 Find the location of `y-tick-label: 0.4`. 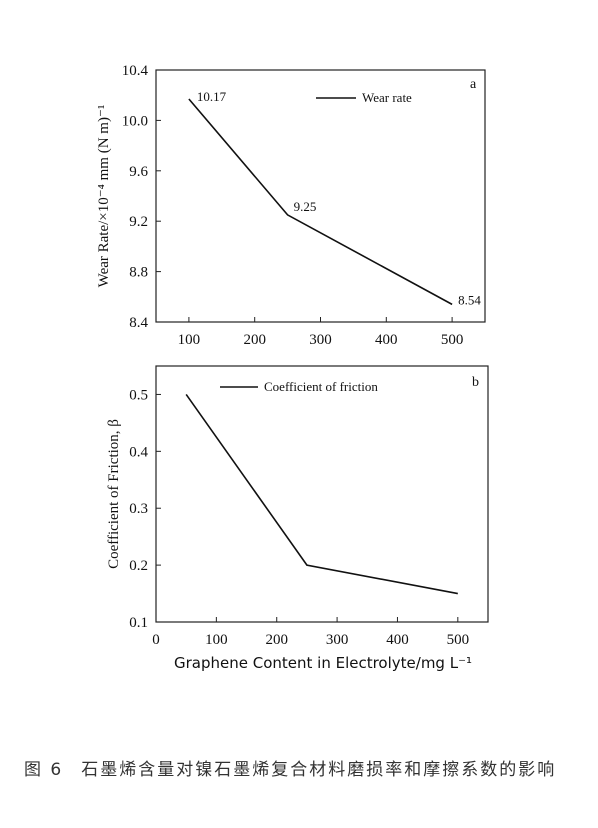

y-tick-label: 0.4 is located at coordinates (138, 452).